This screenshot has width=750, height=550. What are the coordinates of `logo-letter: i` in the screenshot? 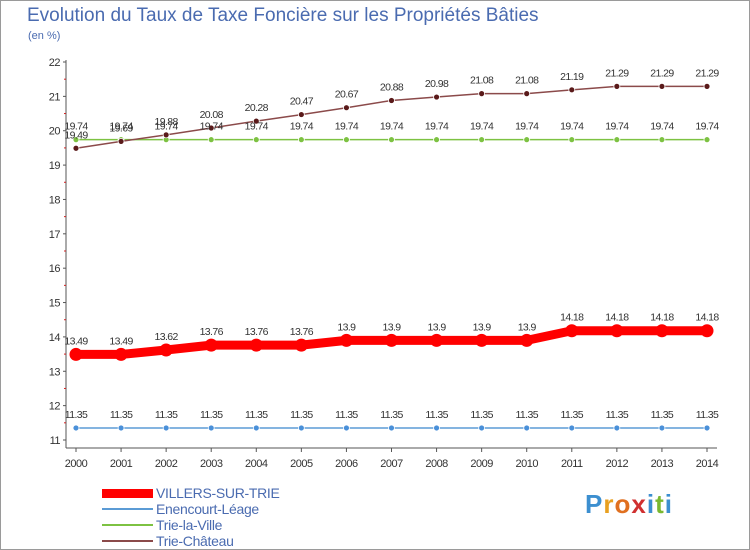 It's located at (668, 504).